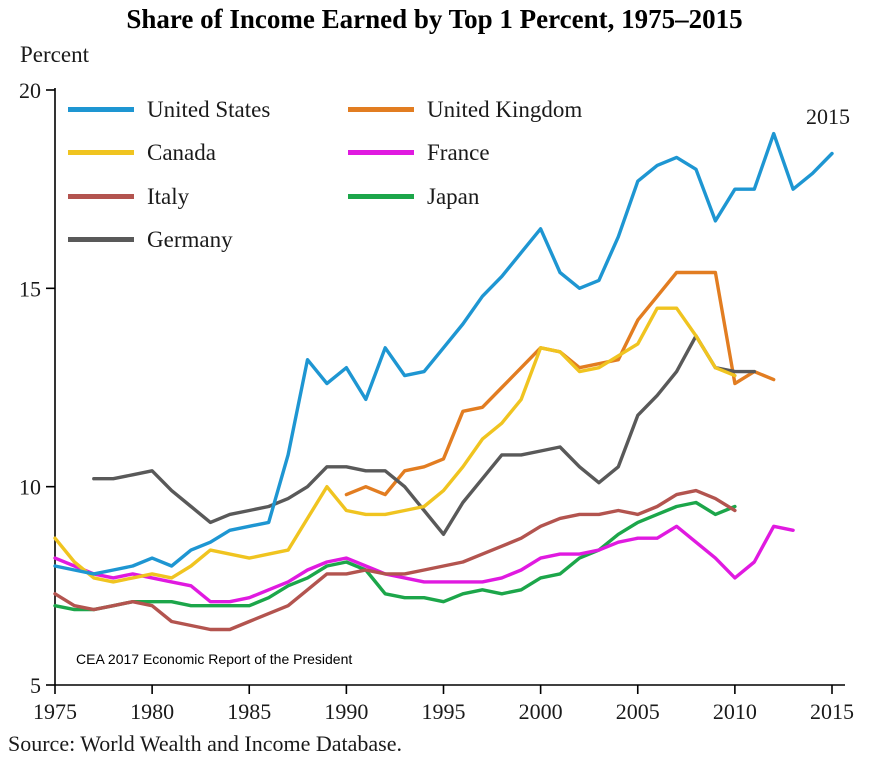  I want to click on x-tick-label: 1985, so click(249, 711).